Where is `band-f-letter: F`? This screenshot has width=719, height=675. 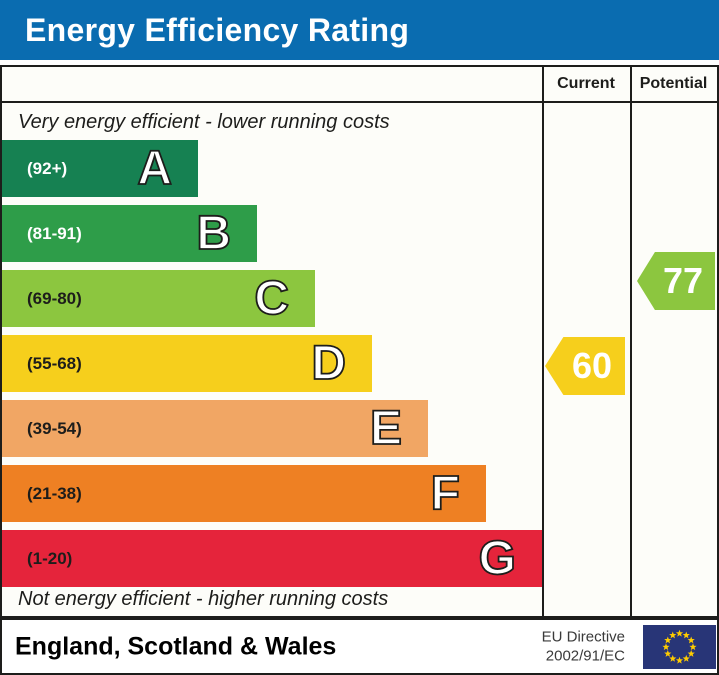 band-f-letter: F is located at coordinates (445, 493).